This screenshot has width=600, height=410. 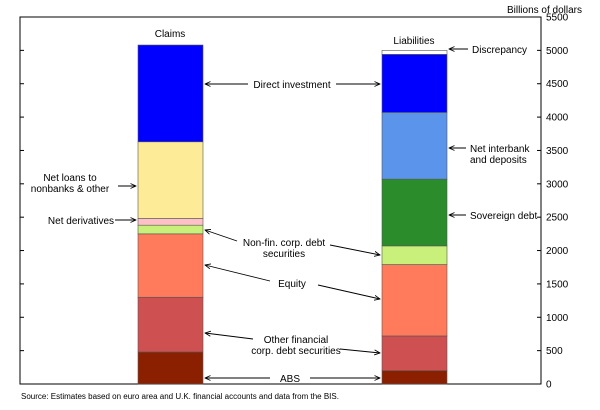 I want to click on arrow-other-financial-claims, so click(x=229, y=336).